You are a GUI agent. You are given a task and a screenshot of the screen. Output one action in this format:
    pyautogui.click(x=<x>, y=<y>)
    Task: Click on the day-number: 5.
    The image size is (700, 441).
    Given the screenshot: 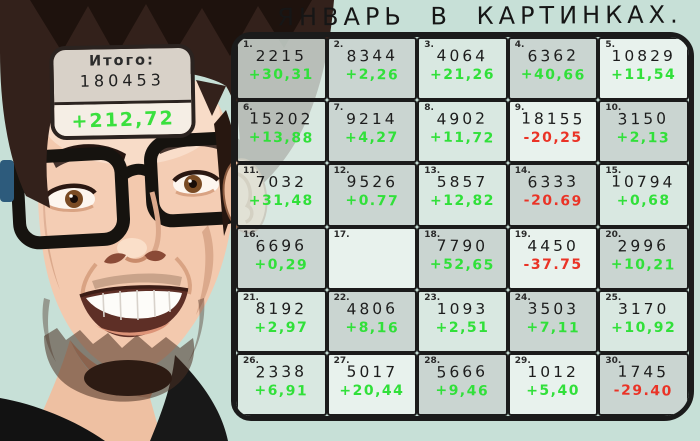 What is the action you would take?
    pyautogui.click(x=610, y=45)
    